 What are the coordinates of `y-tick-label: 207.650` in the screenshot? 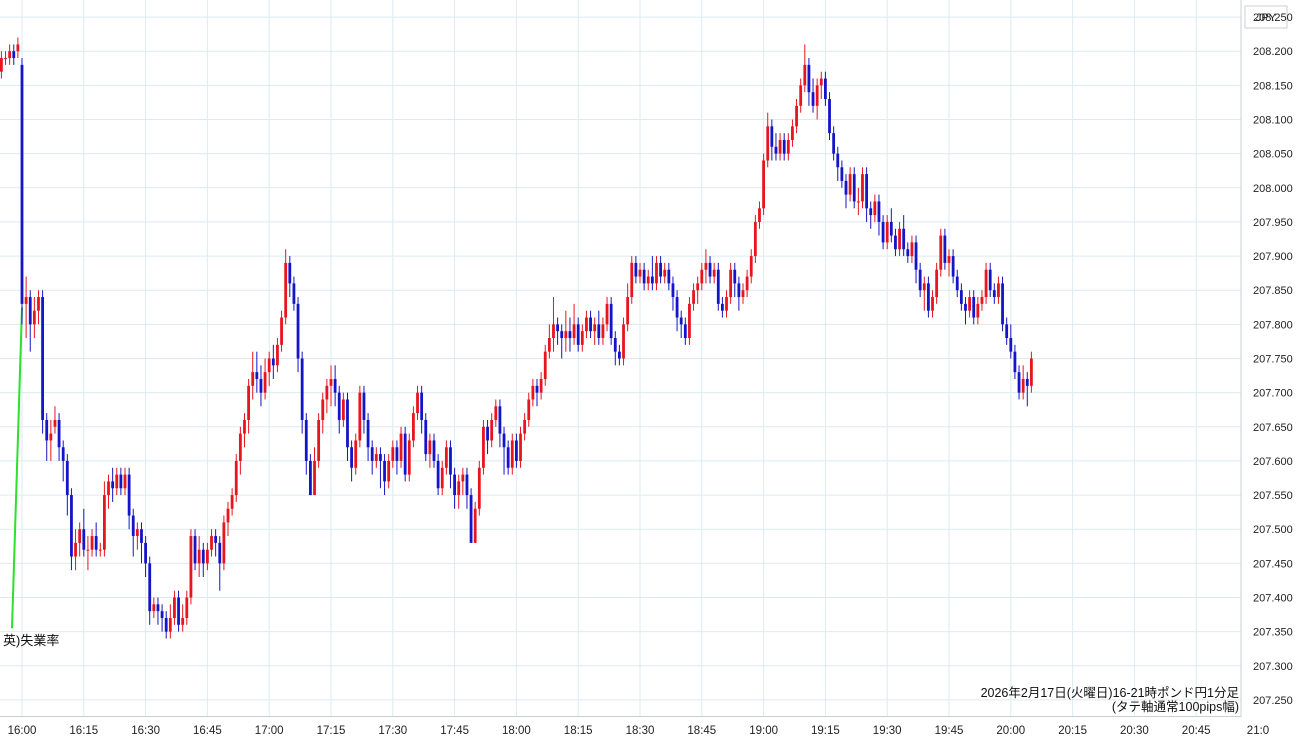 It's located at (1273, 428).